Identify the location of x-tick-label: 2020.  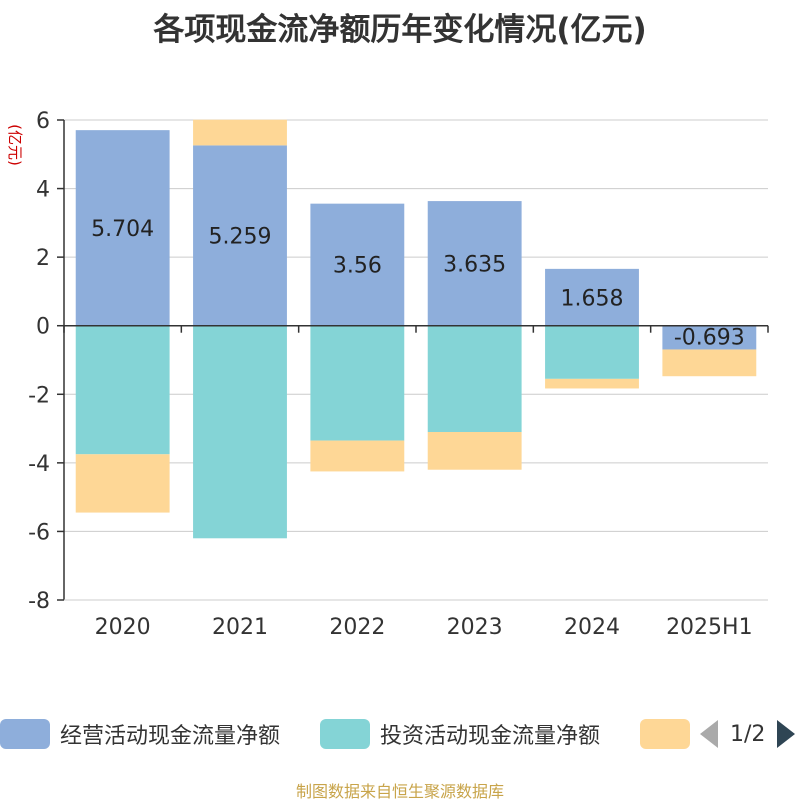
(123, 627).